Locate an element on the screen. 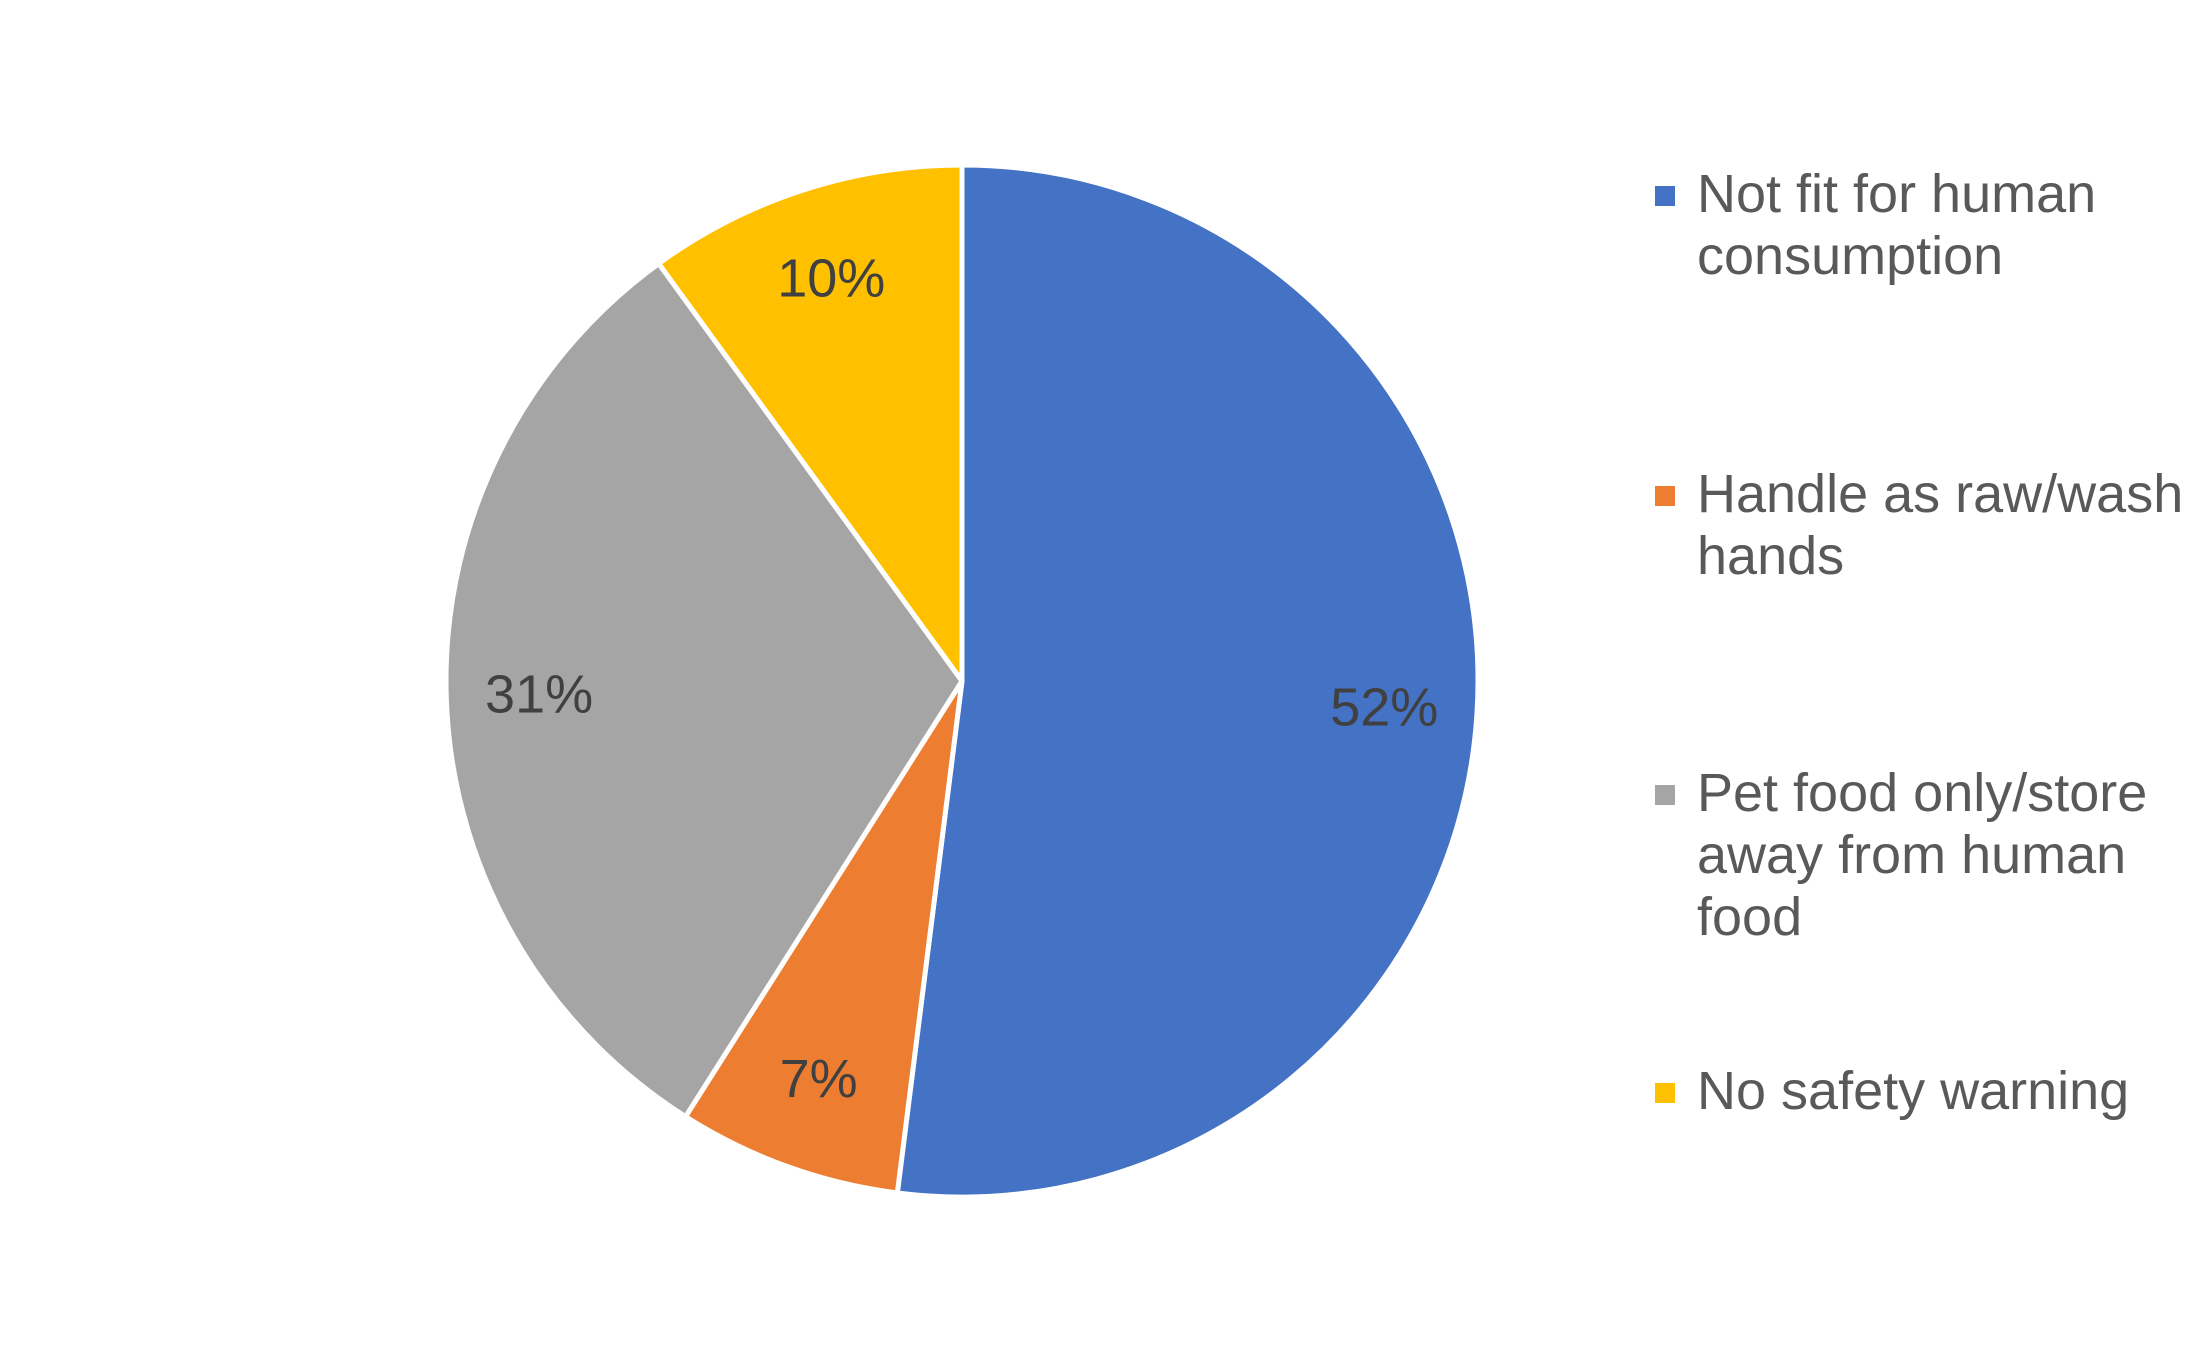 The image size is (2209, 1356). legend-label: No safety warning is located at coordinates (1913, 1091).